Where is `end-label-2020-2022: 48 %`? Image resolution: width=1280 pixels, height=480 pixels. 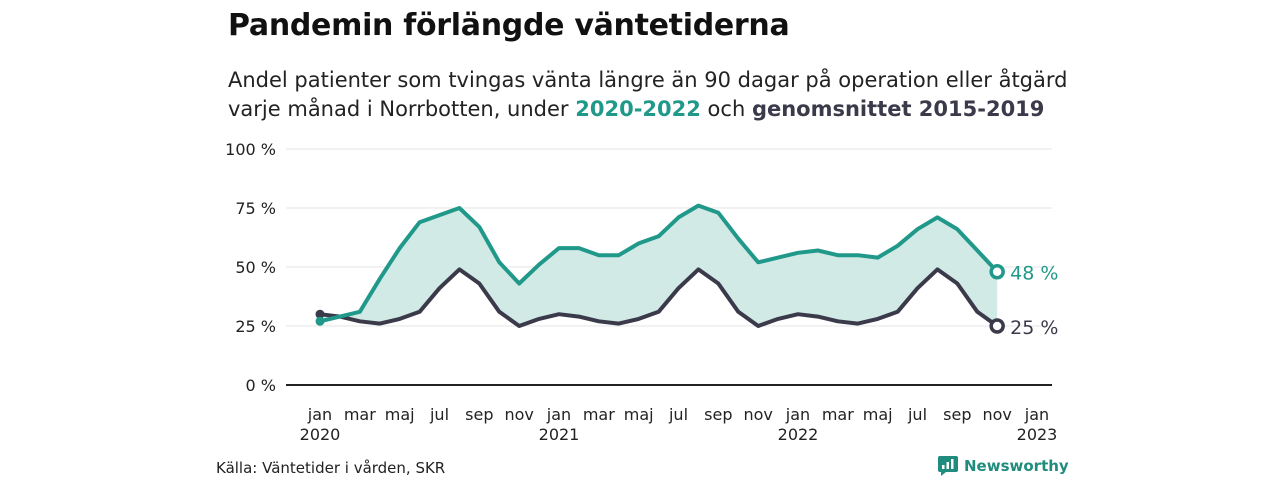 end-label-2020-2022: 48 % is located at coordinates (1034, 274).